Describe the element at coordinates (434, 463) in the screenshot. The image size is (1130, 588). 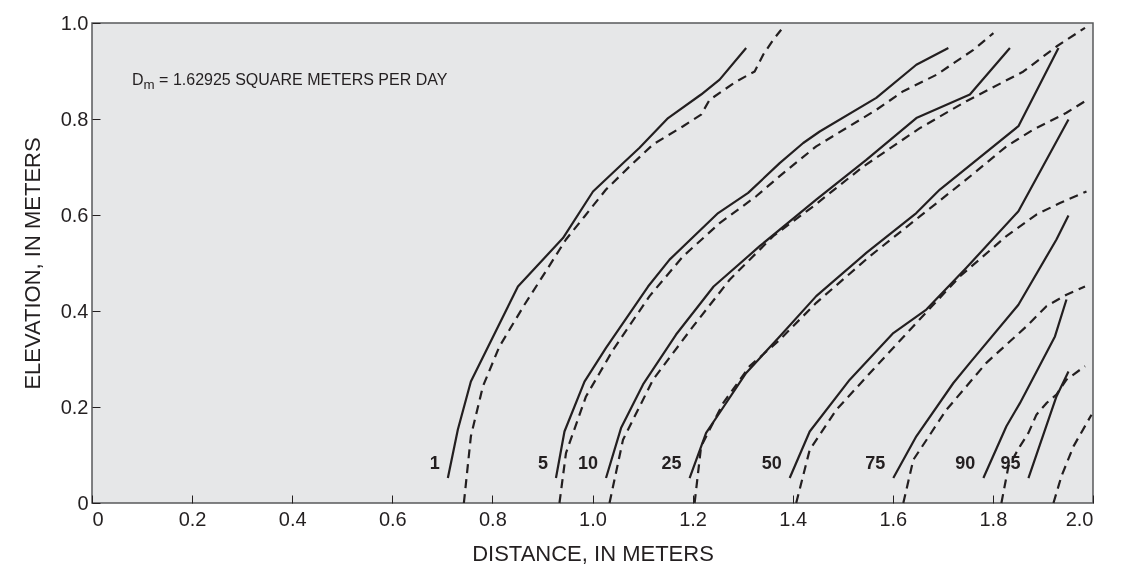
I see `series-label: 1` at that location.